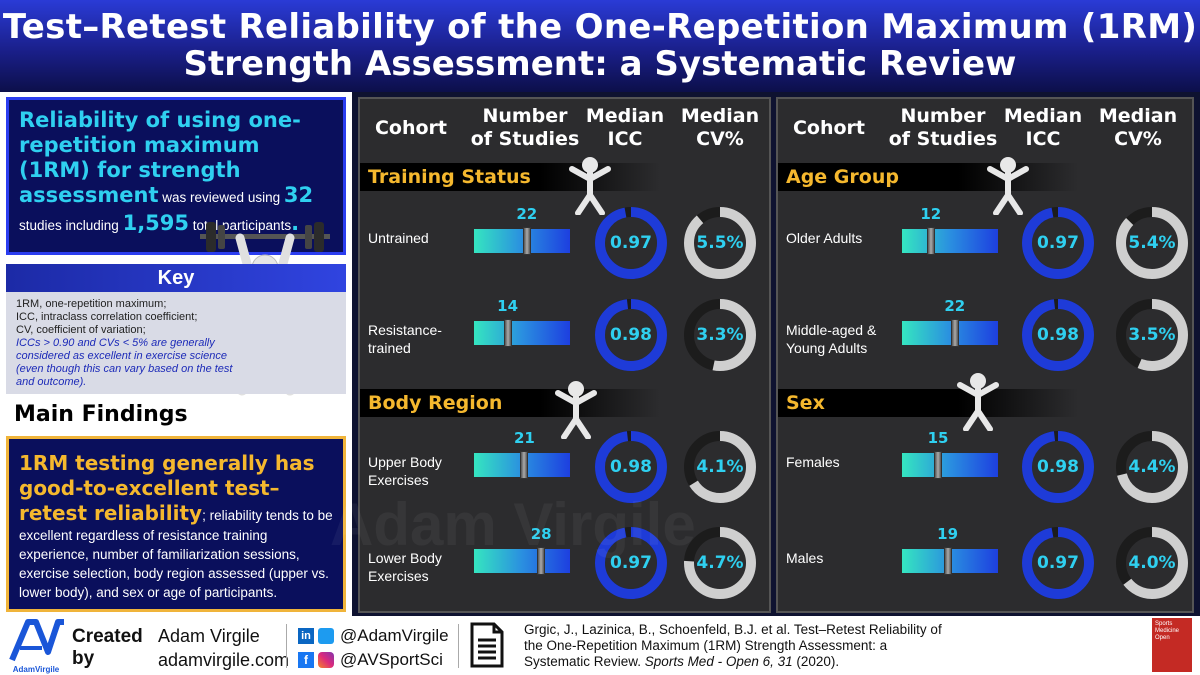 This screenshot has width=1200, height=675. What do you see at coordinates (91, 304) in the screenshot?
I see `key-line-1rm: 1RM, one-repetition maximum;` at bounding box center [91, 304].